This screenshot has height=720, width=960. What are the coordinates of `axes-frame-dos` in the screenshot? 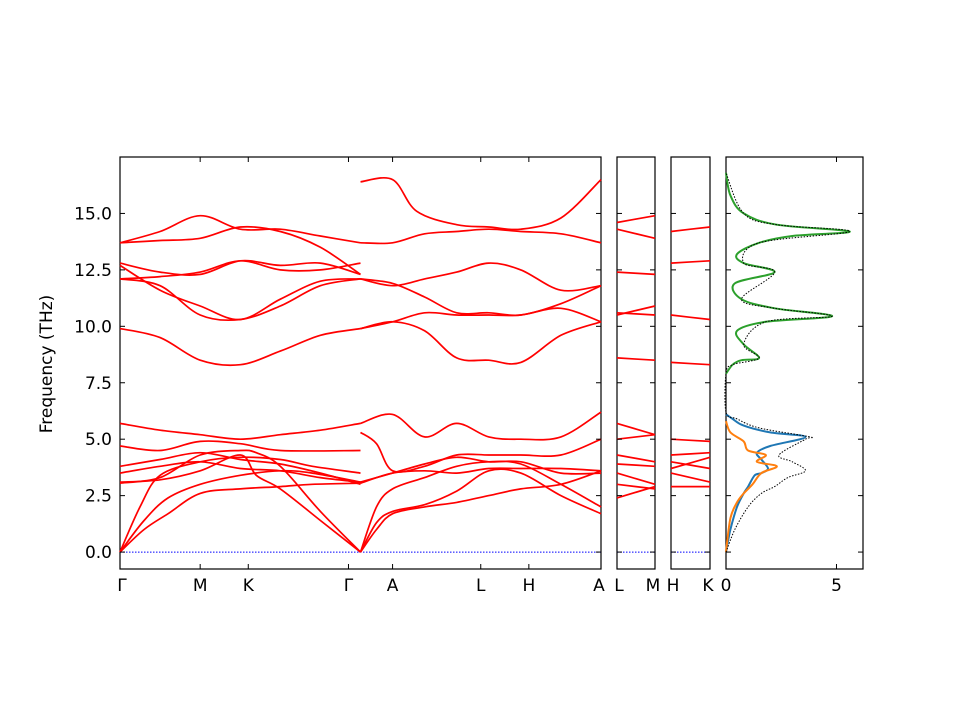 It's located at (794, 363).